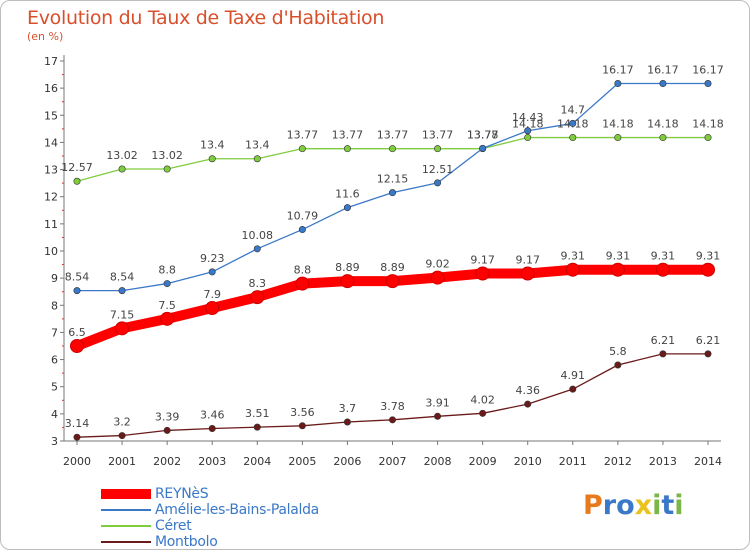  Describe the element at coordinates (482, 399) in the screenshot. I see `data-label: 4.02` at that location.